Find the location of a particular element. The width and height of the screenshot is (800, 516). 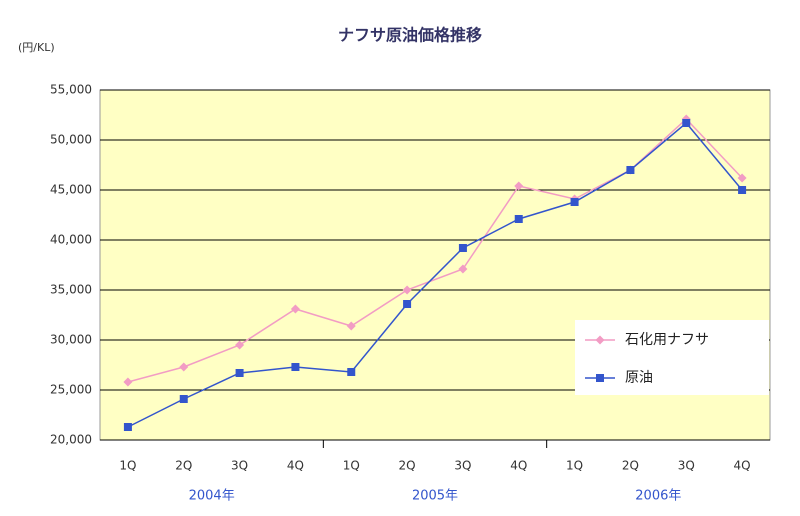

x-group-label: 2006年 is located at coordinates (658, 496).